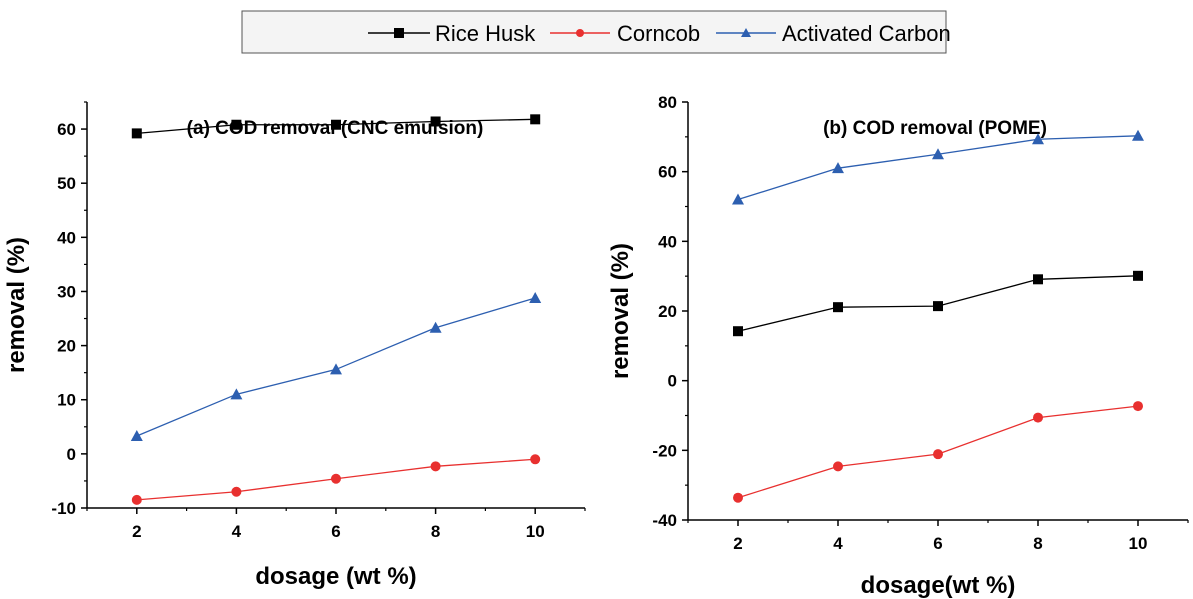 Image resolution: width=1193 pixels, height=599 pixels. I want to click on panel-a-x-tick-label: 10, so click(535, 531).